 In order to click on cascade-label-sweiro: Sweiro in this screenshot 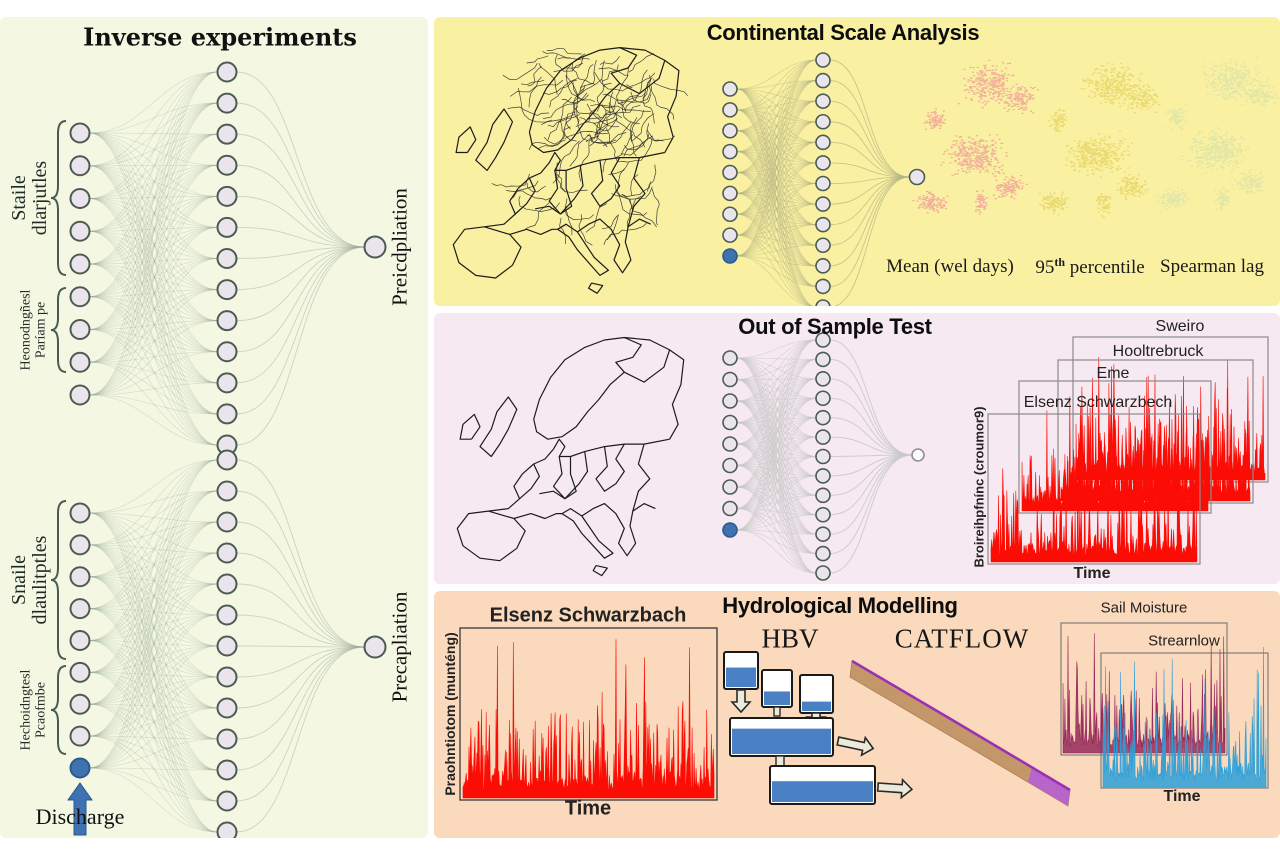, I will do `click(1180, 326)`.